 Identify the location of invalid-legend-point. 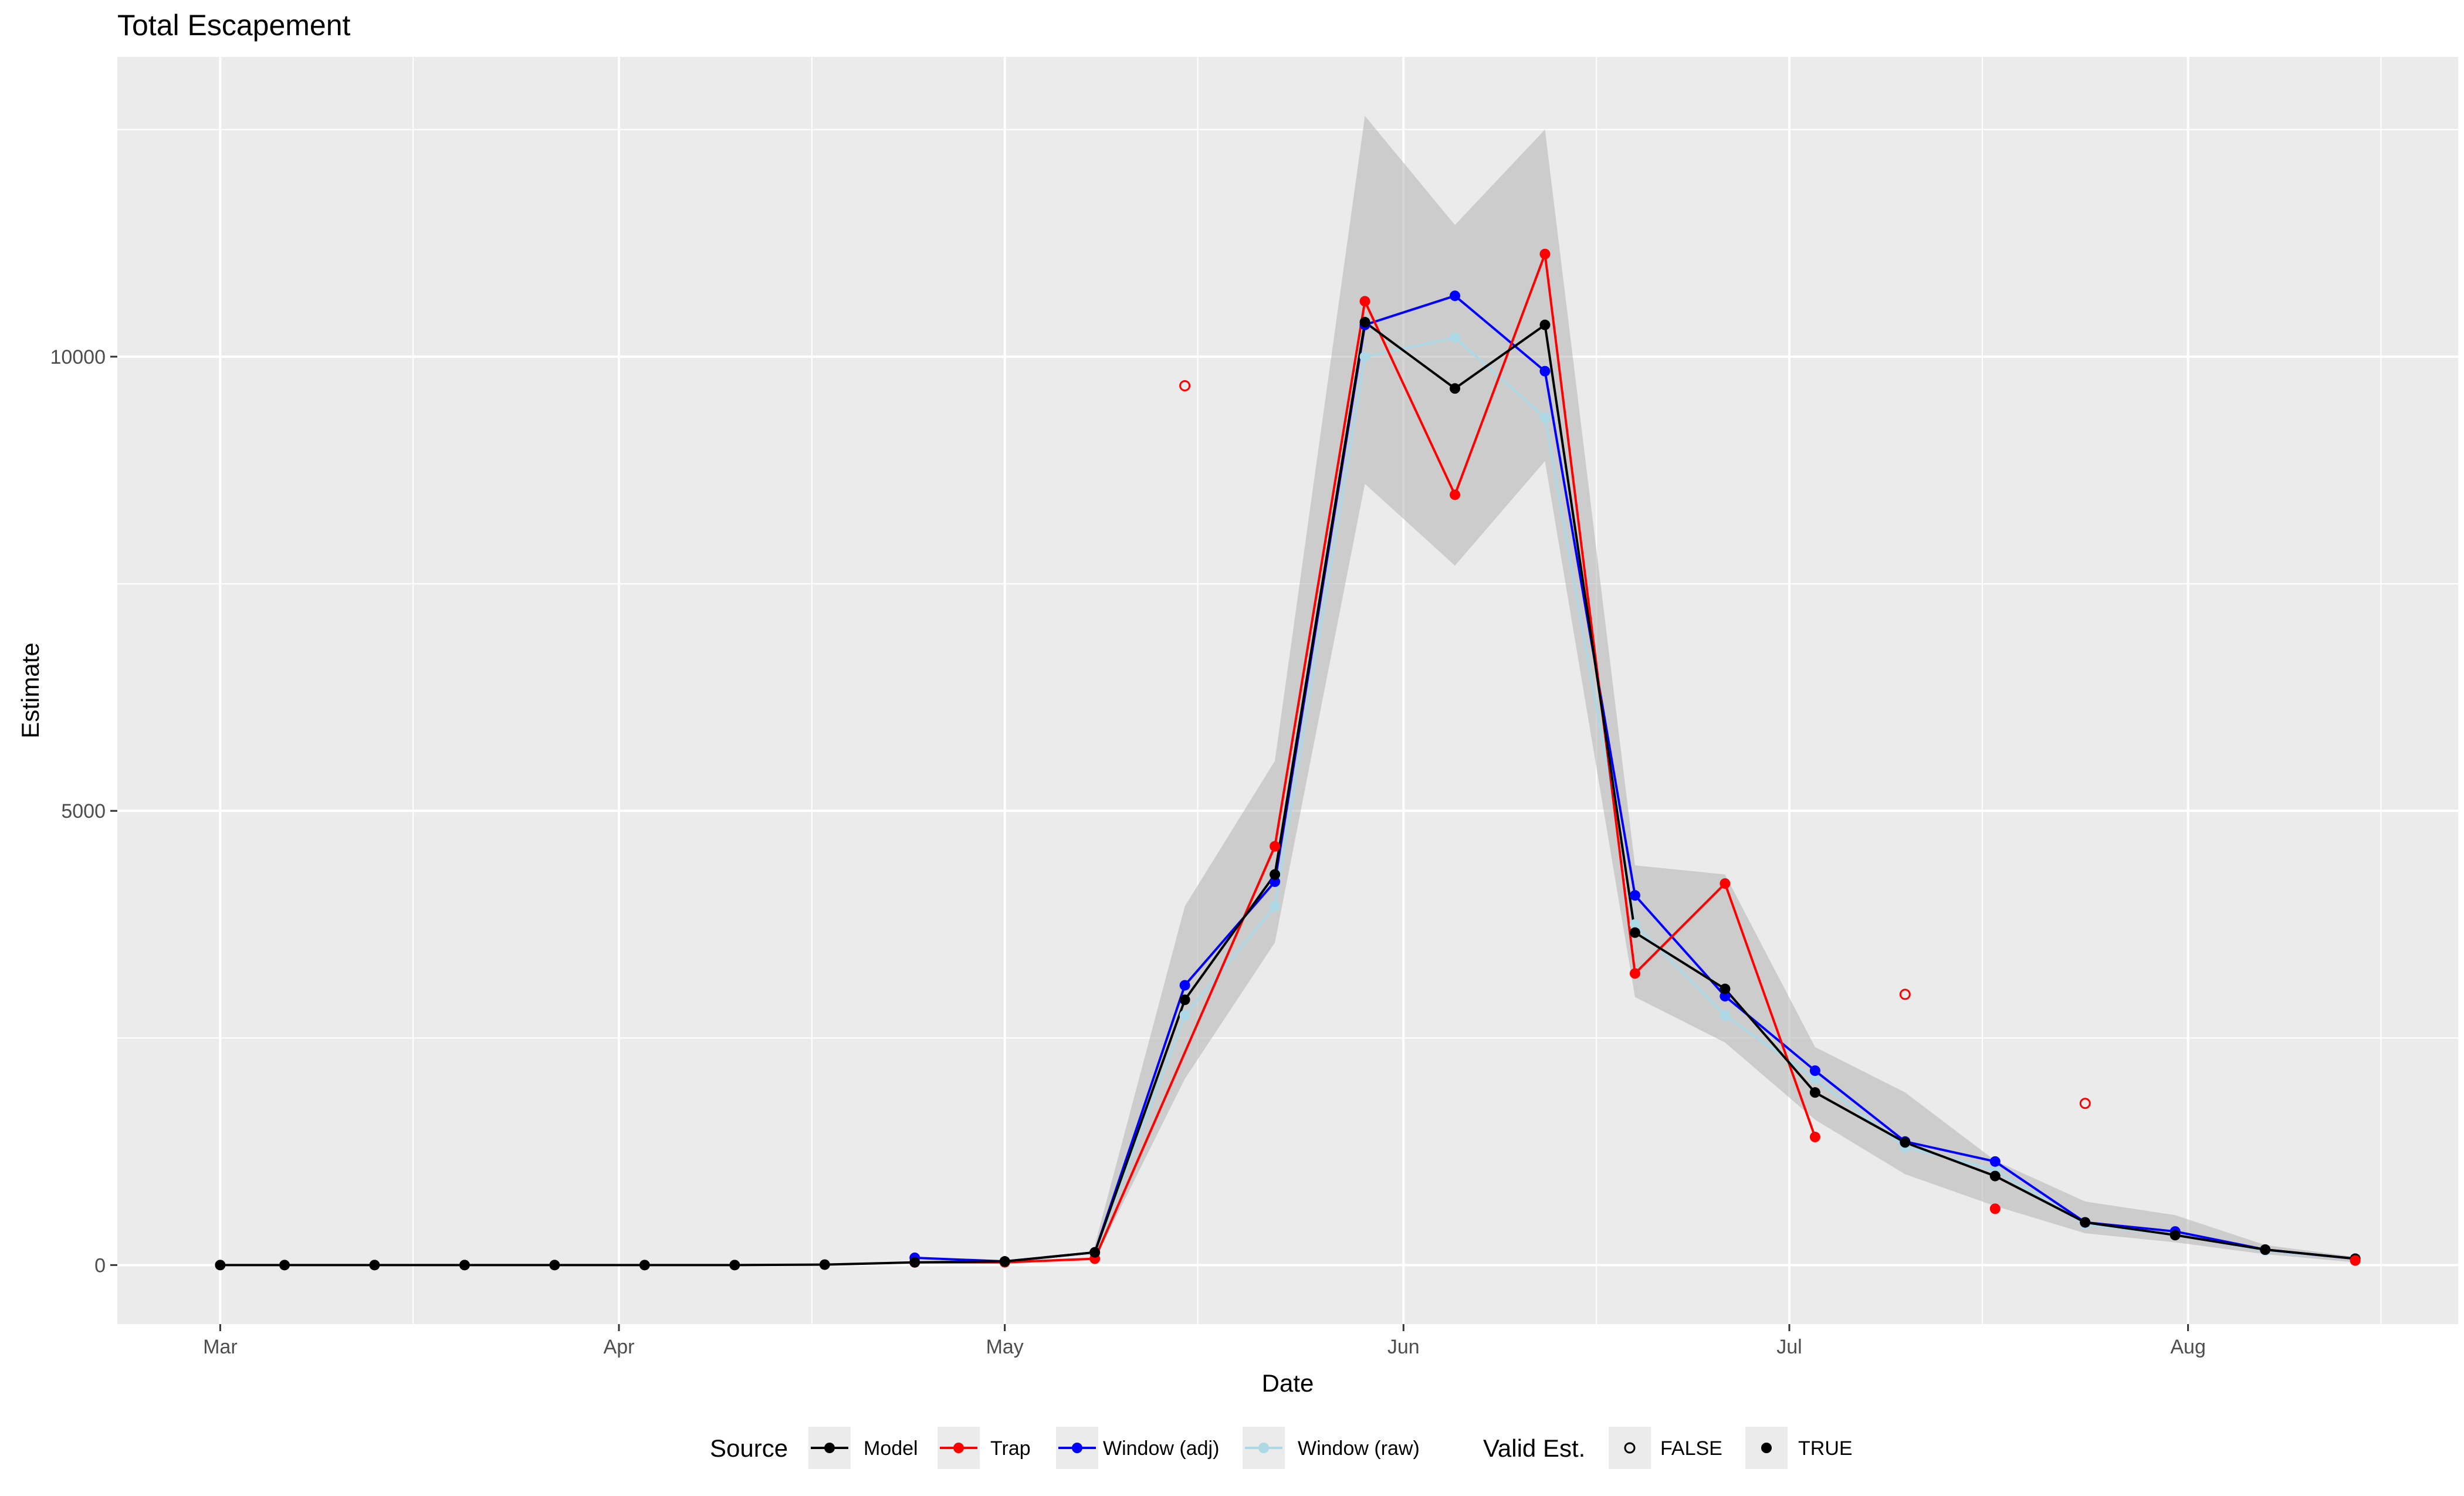
(1630, 1448).